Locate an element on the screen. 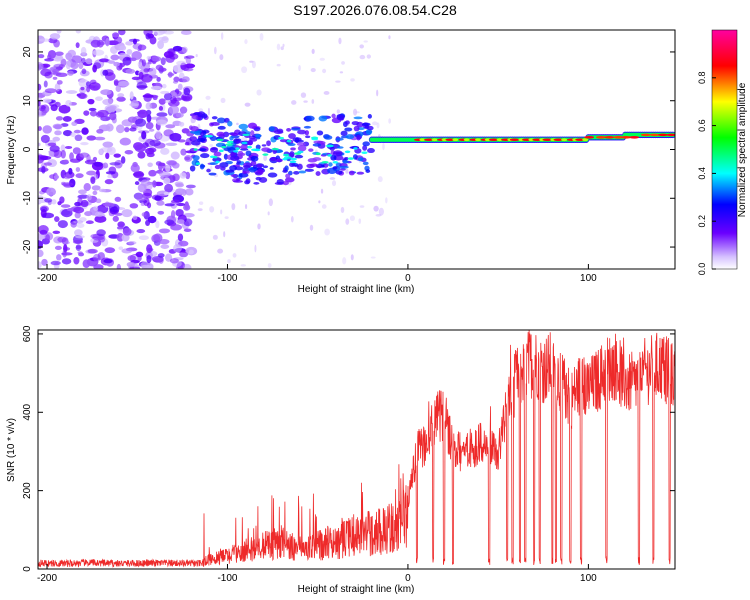 The height and width of the screenshot is (600, 750). spectrogram-xlabel: Height of straight line (km) is located at coordinates (356, 289).